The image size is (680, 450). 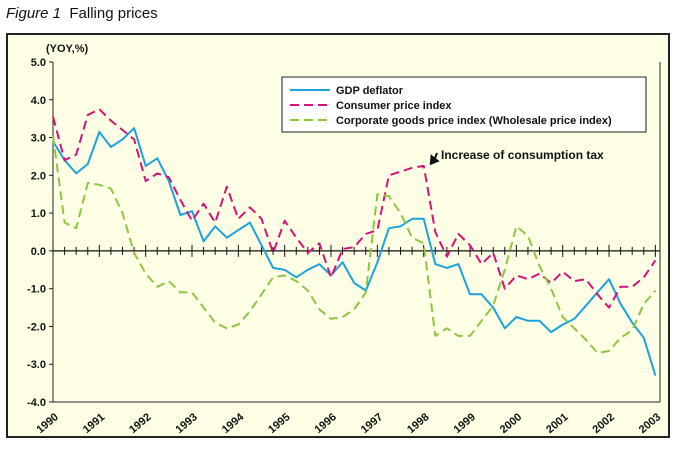 I want to click on y-tick-label: 3.0, so click(x=38, y=139).